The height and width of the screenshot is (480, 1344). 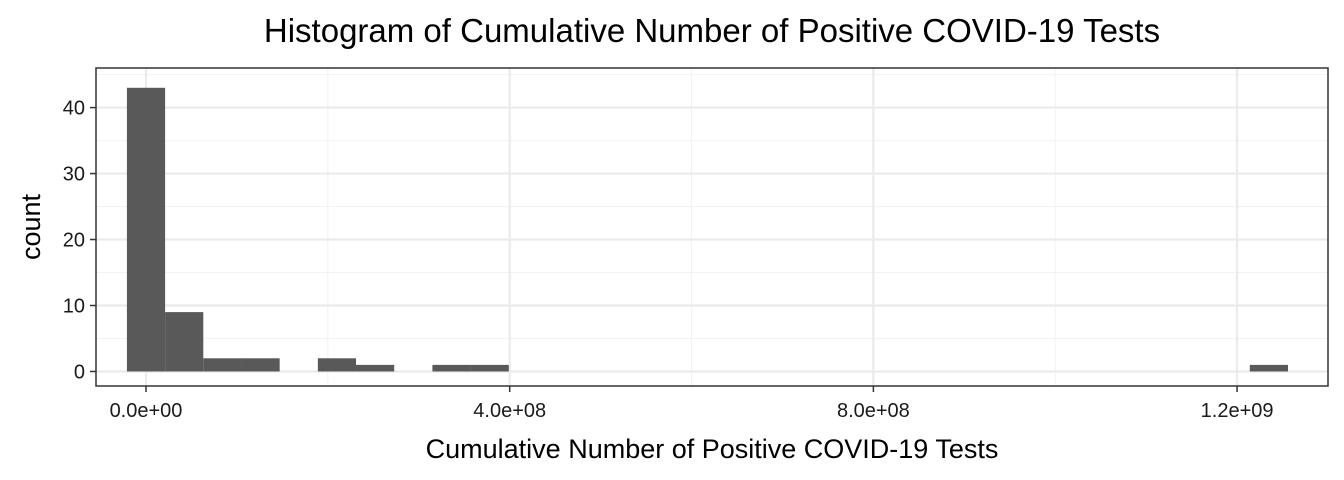 What do you see at coordinates (74, 307) in the screenshot?
I see `y-tick-label: 10` at bounding box center [74, 307].